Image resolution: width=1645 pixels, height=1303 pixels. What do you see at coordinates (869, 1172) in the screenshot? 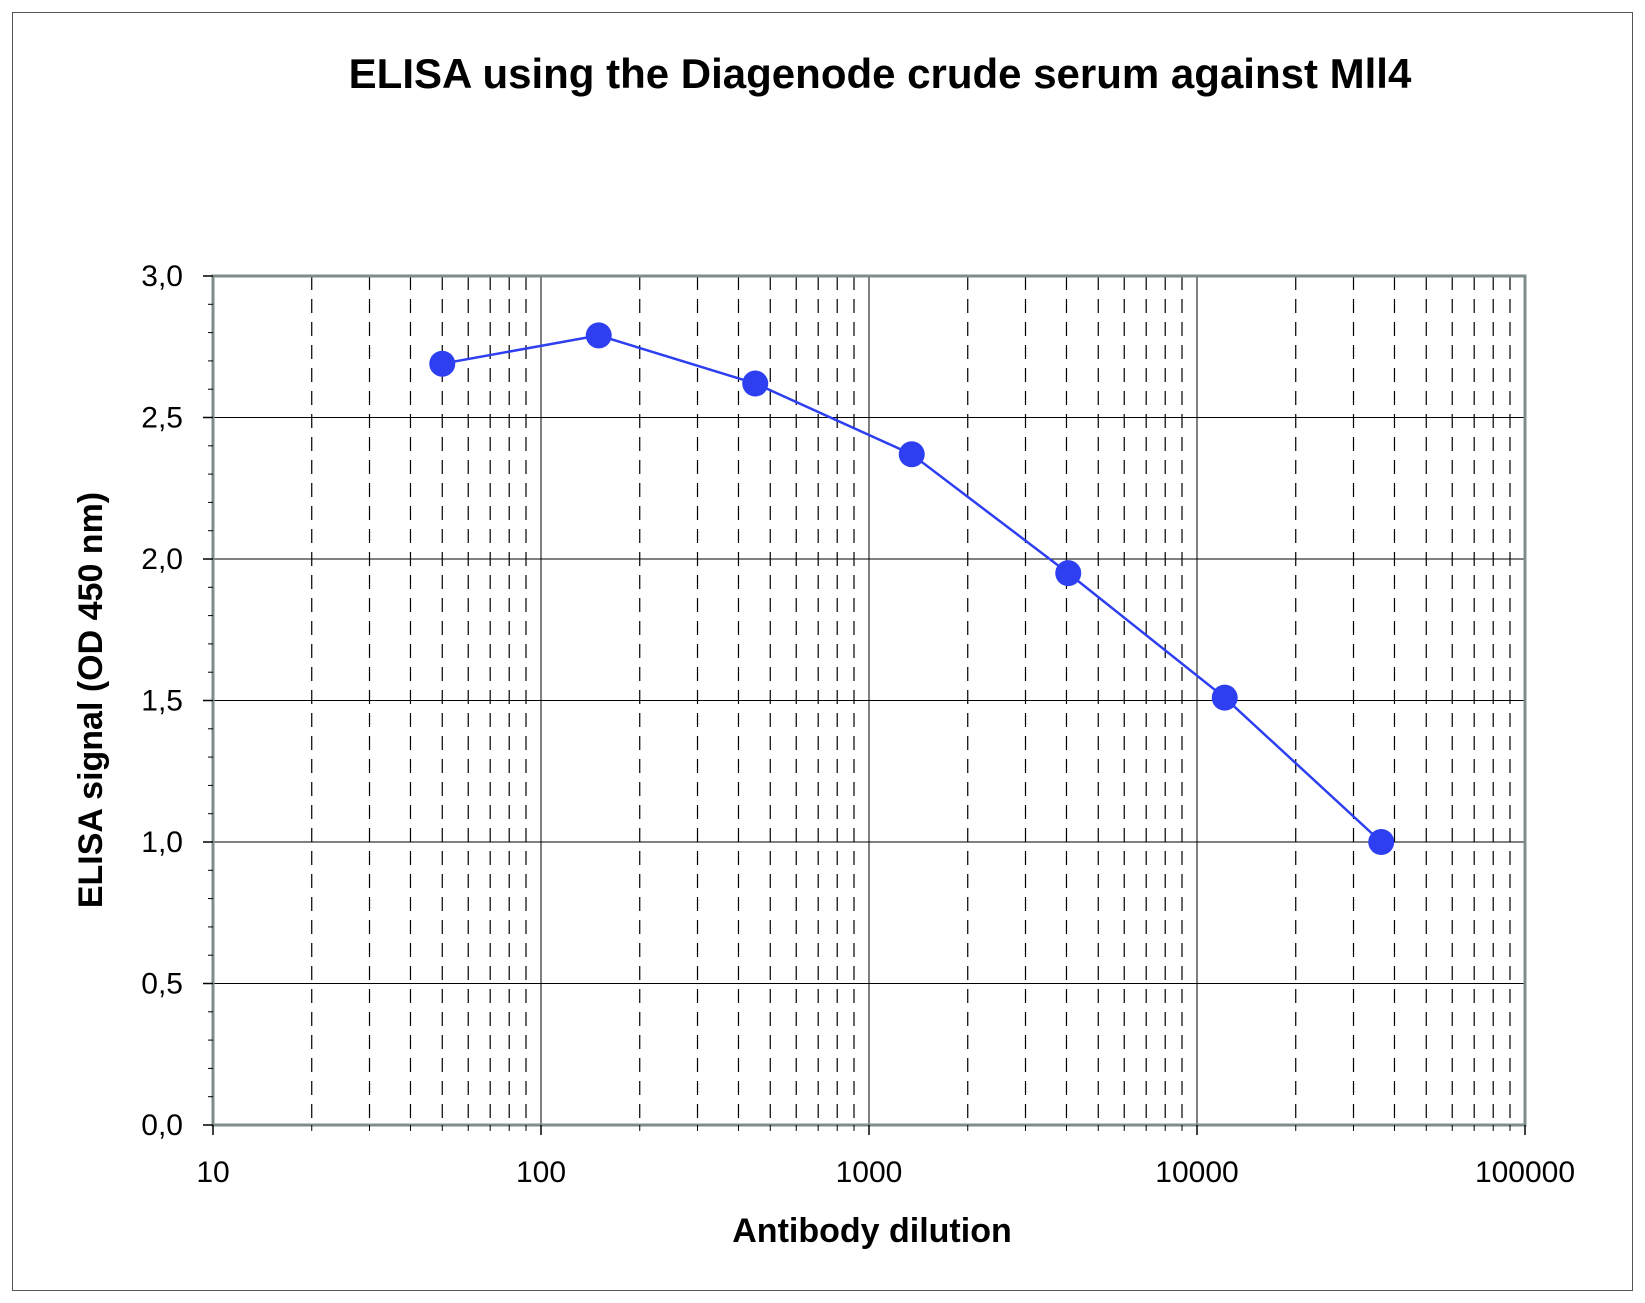
I see `x-tick-label: 1000` at bounding box center [869, 1172].